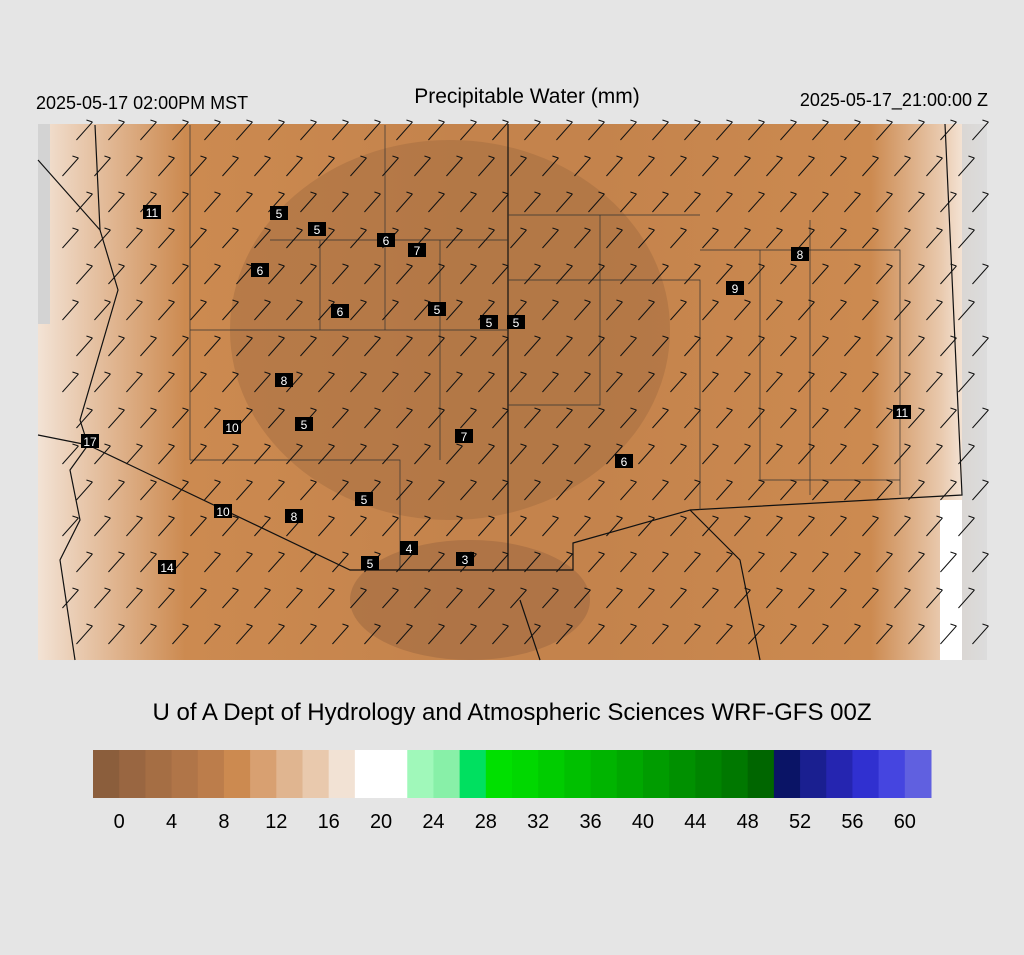 Image resolution: width=1024 pixels, height=955 pixels. What do you see at coordinates (364, 499) in the screenshot?
I see `station: 5` at bounding box center [364, 499].